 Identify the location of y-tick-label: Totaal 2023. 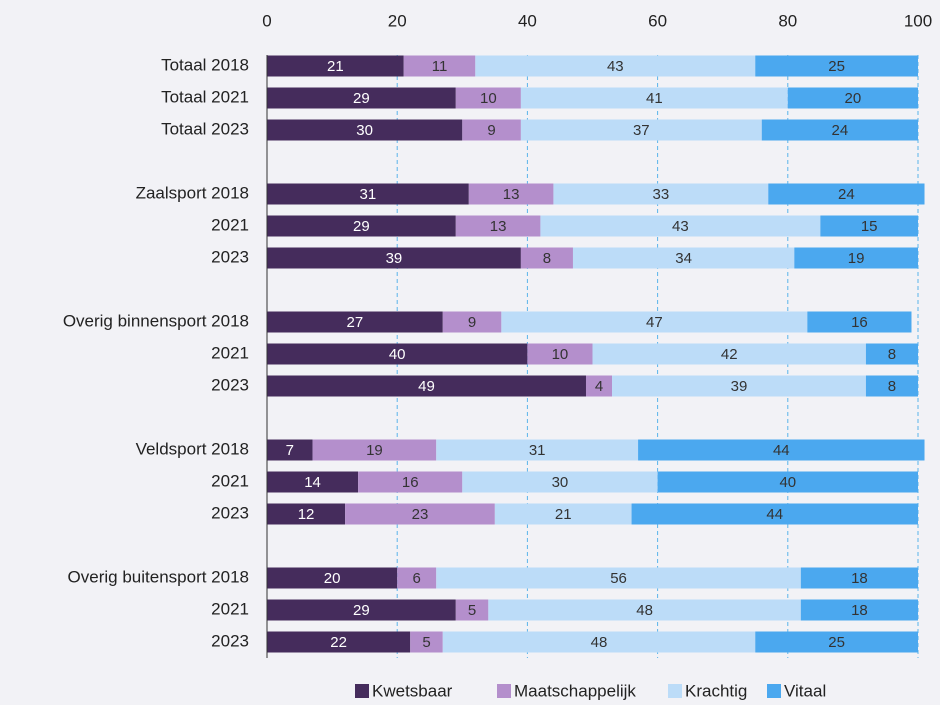
(205, 128).